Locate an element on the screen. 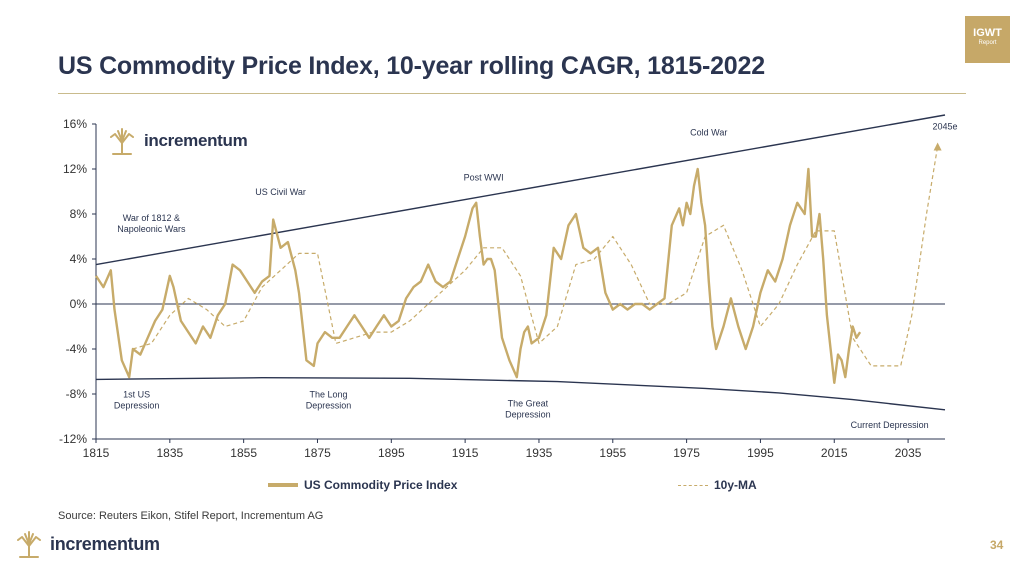 The image size is (1024, 571). x-tick-label: 1855 is located at coordinates (243, 453).